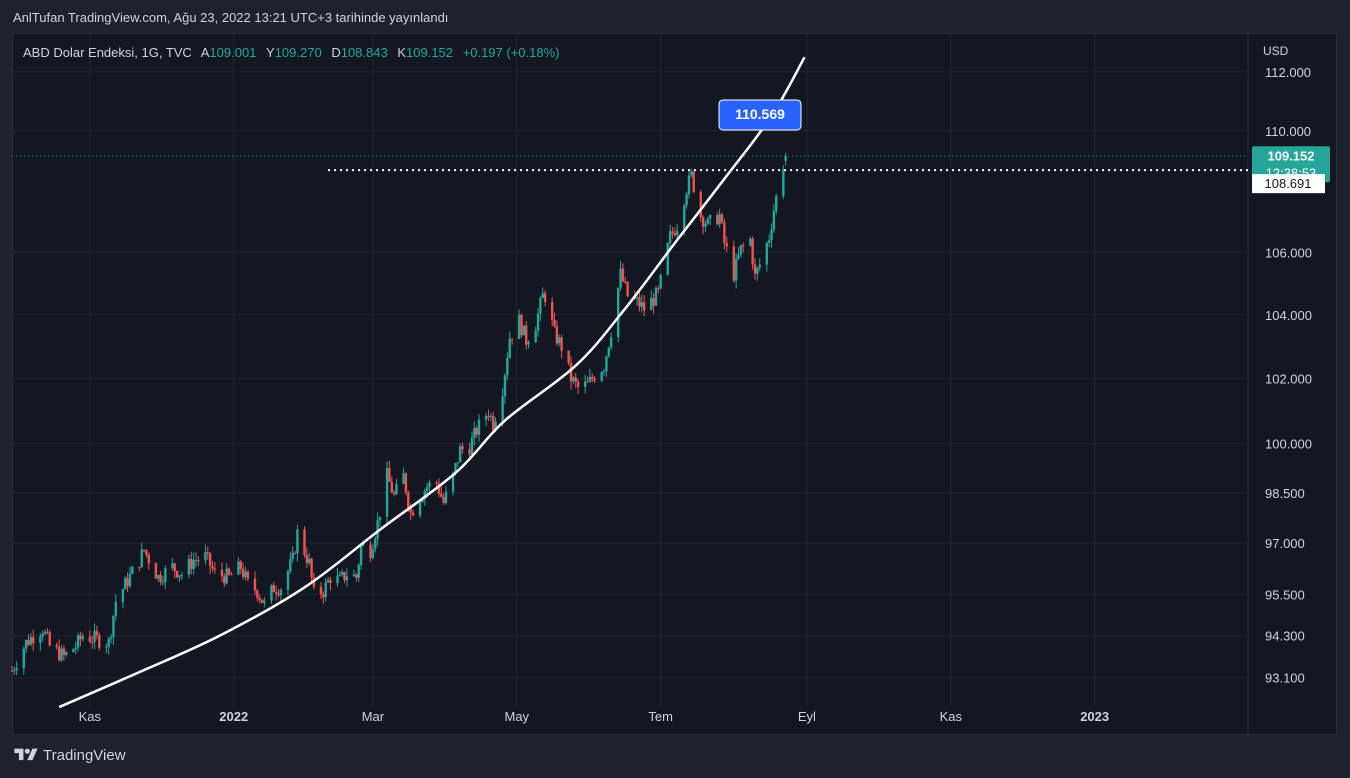 This screenshot has width=1350, height=778. What do you see at coordinates (1285, 678) in the screenshot?
I see `y-tick-label: 93.100` at bounding box center [1285, 678].